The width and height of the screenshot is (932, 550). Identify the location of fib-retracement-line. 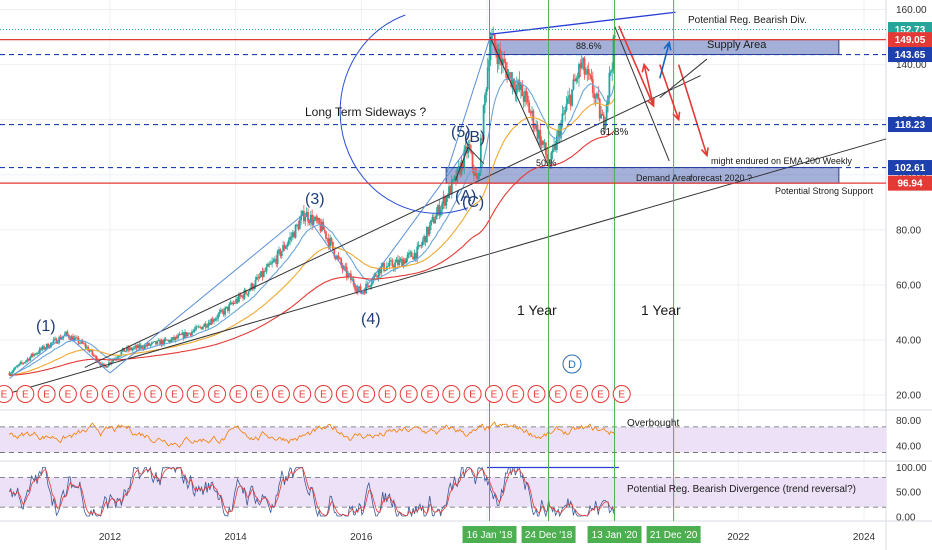
(519, 101).